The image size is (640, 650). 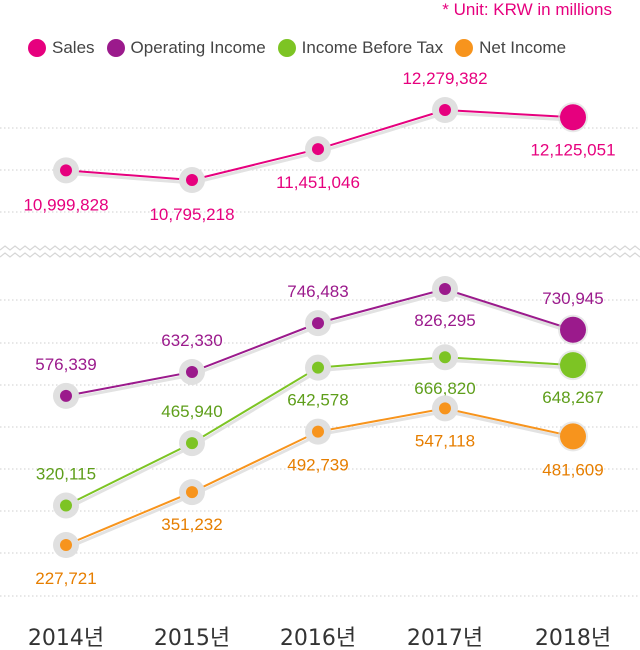 I want to click on legend-label-net-income: Net Income, so click(x=523, y=47).